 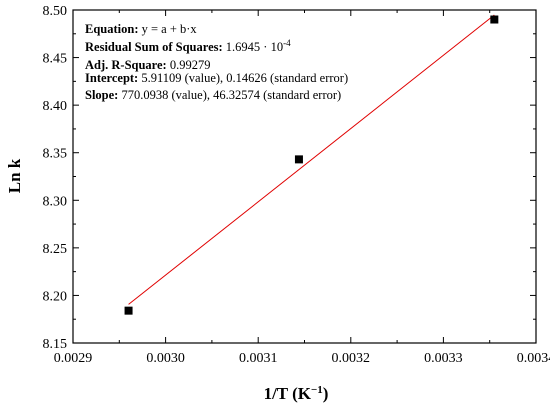 I want to click on x-tick-label: 0.0030, so click(x=165, y=358).